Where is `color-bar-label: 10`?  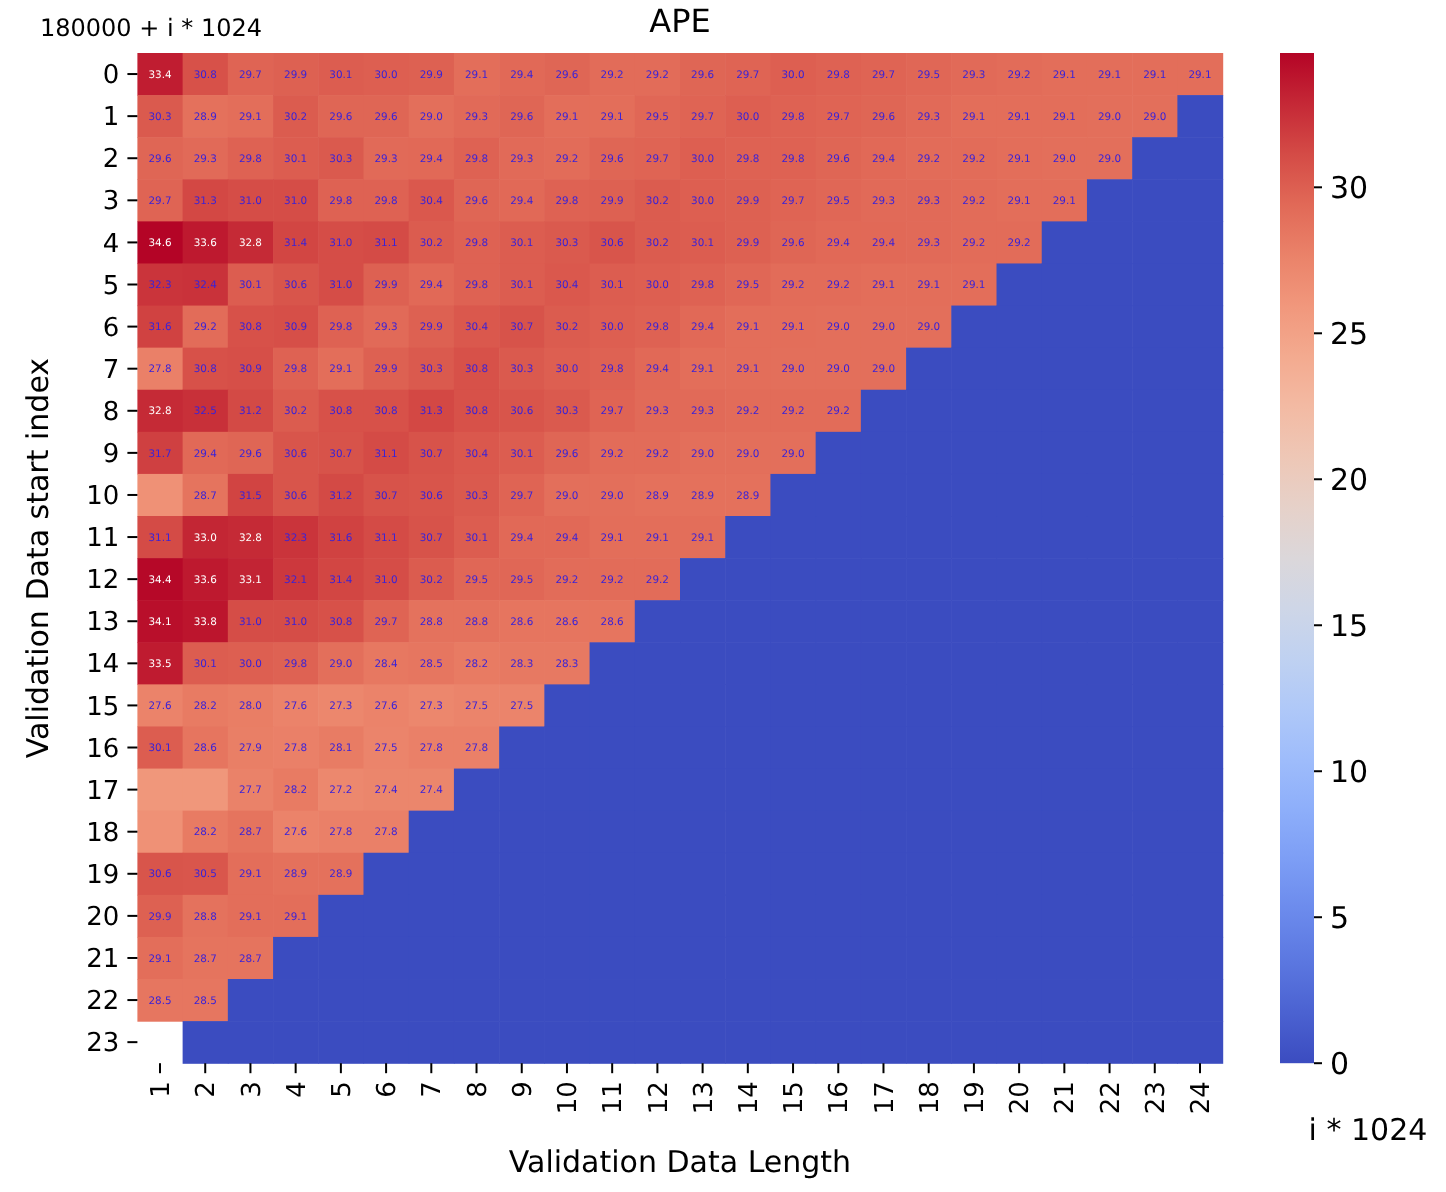 color-bar-label: 10 is located at coordinates (1349, 771).